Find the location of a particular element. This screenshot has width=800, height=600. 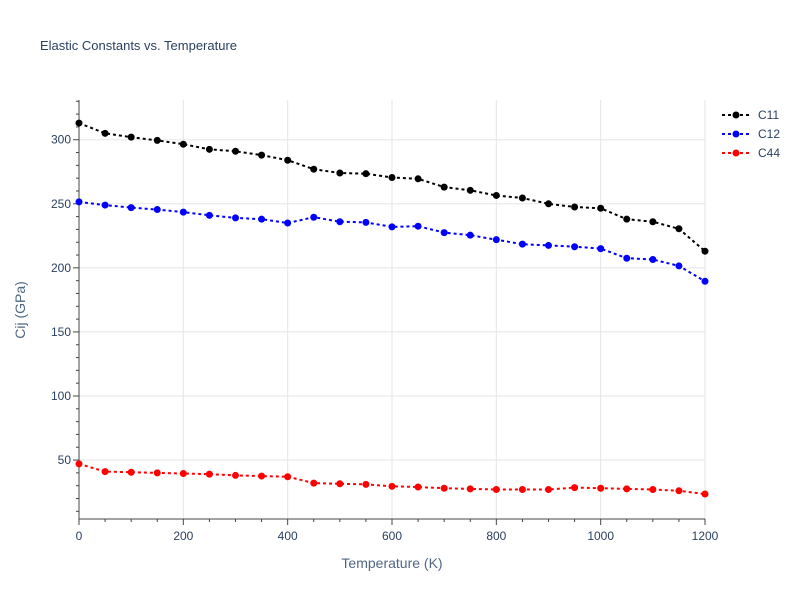

x-axis-ticks: 0 200 400 600 800 1000 1200 is located at coordinates (397, 536).